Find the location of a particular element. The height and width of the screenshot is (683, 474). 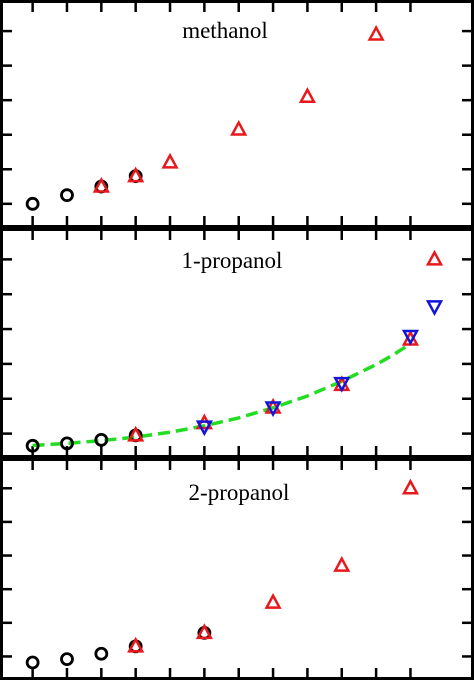

panel-title: methanol is located at coordinates (225, 30).